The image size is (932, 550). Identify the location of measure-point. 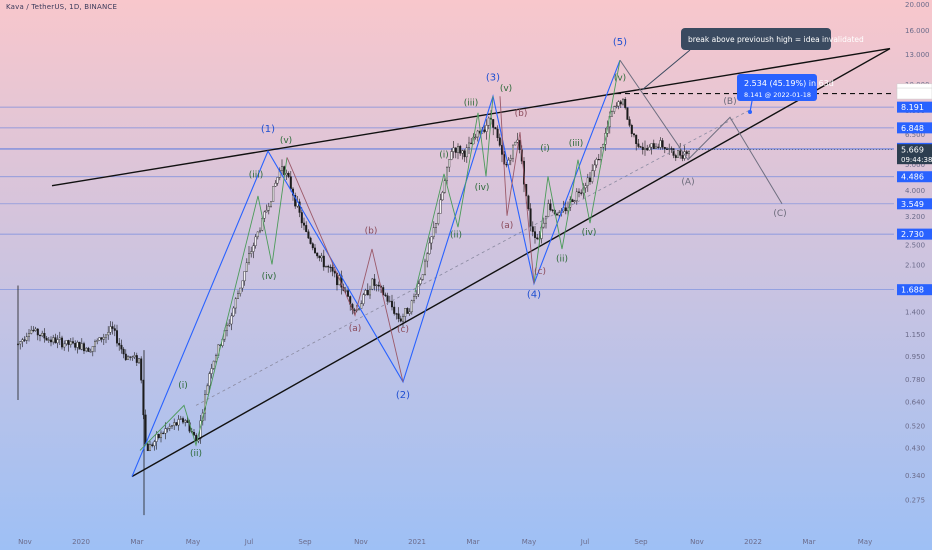
(750, 112).